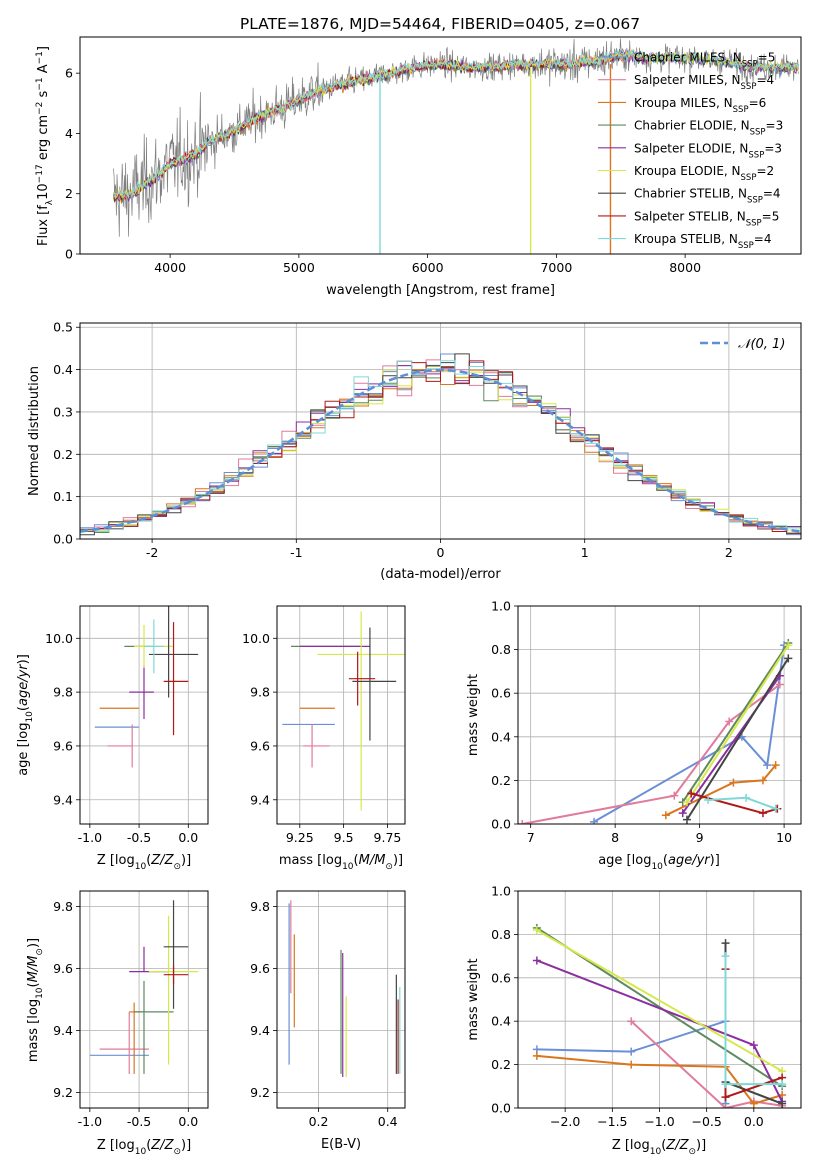 The width and height of the screenshot is (819, 1170). Describe the element at coordinates (43, 95) in the screenshot. I see `label-part: s` at that location.